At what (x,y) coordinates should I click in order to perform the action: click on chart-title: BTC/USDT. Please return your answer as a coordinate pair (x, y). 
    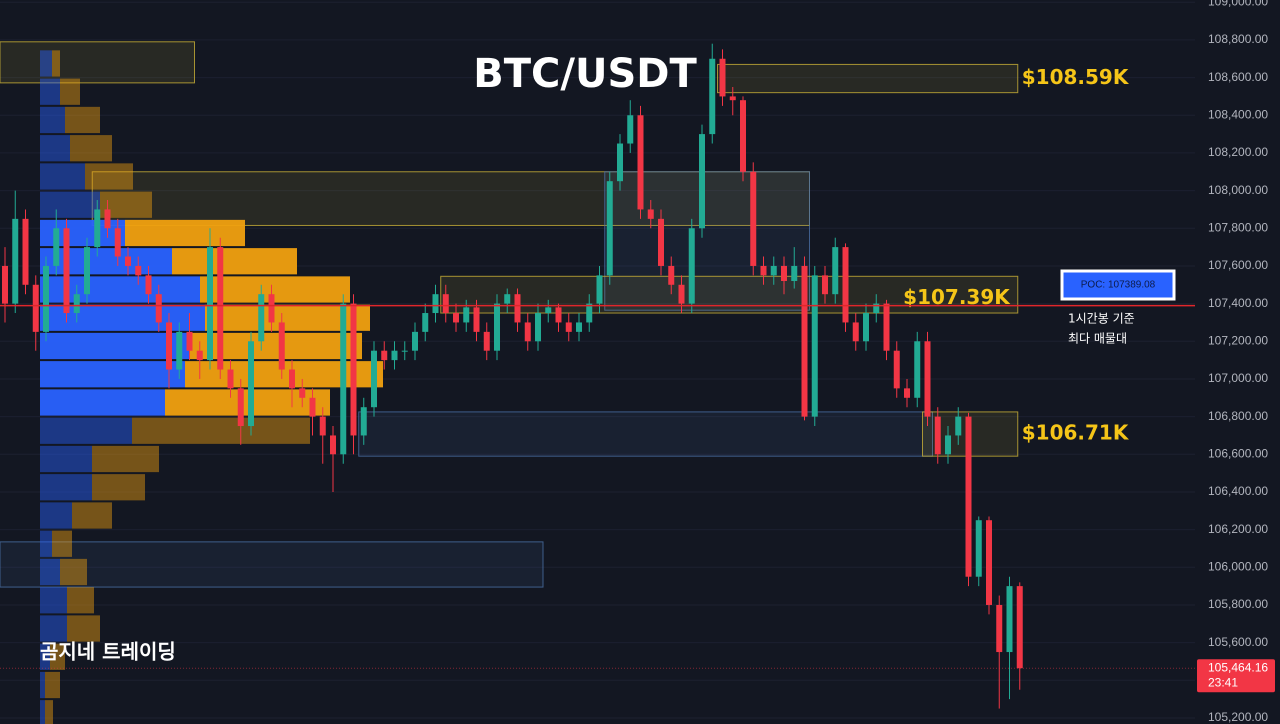
    Looking at the image, I should click on (585, 74).